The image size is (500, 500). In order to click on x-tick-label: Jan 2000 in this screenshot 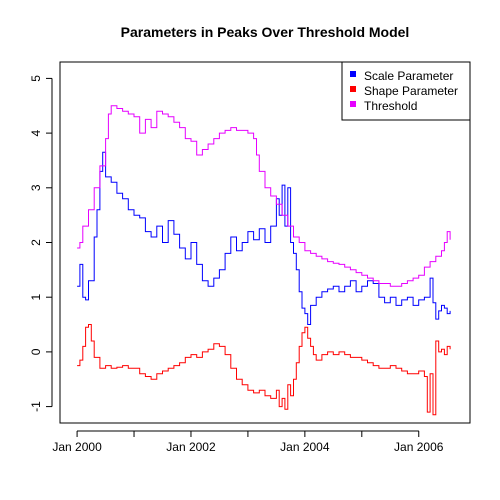, I will do `click(77, 447)`.